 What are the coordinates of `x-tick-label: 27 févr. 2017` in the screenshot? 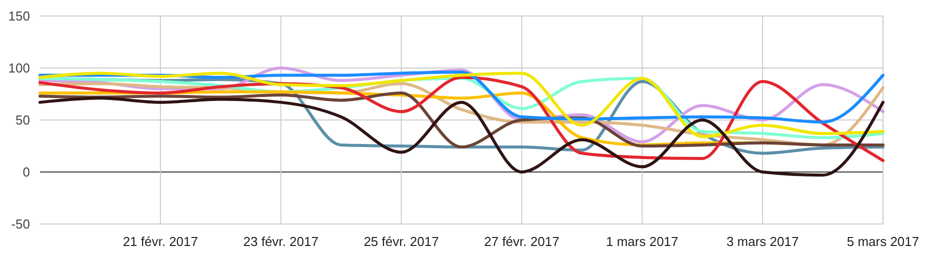 It's located at (522, 241).